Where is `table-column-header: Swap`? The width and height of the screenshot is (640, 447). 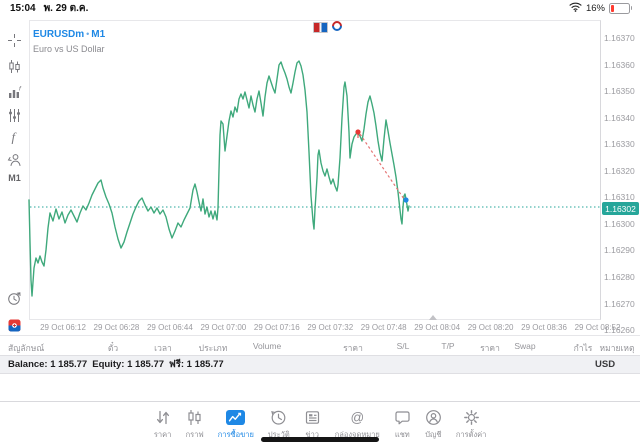 table-column-header: Swap is located at coordinates (525, 346).